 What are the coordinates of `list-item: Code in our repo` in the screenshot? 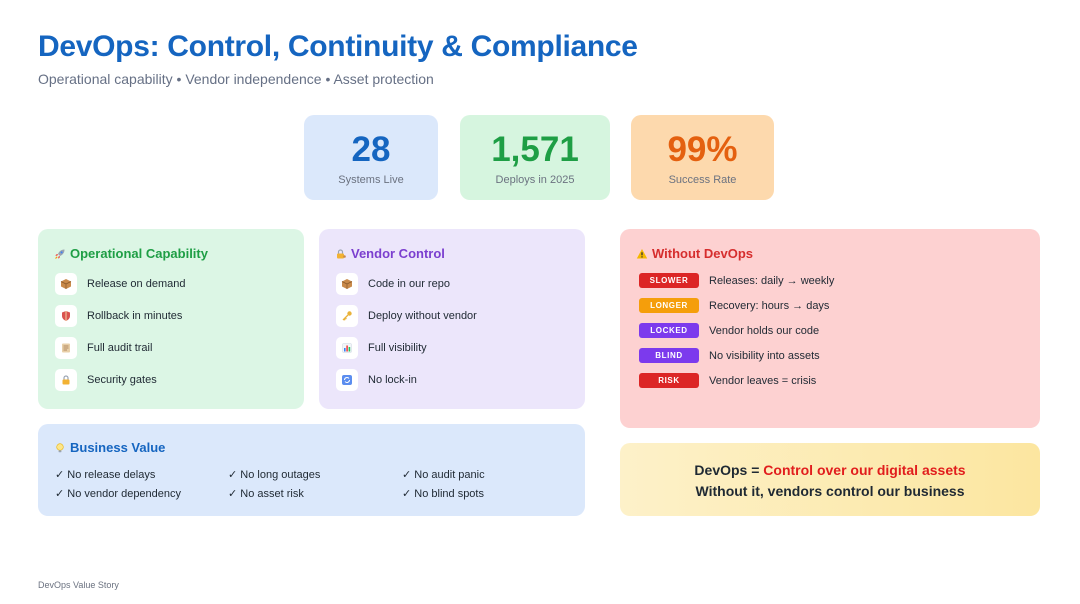 It's located at (393, 284).